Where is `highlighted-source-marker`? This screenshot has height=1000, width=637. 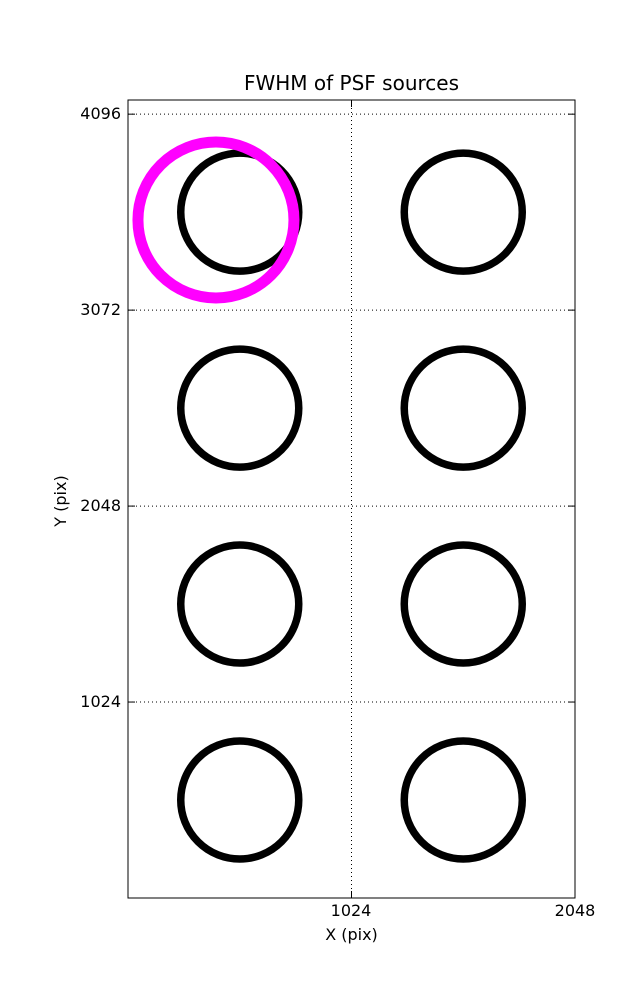 highlighted-source-marker is located at coordinates (216, 220).